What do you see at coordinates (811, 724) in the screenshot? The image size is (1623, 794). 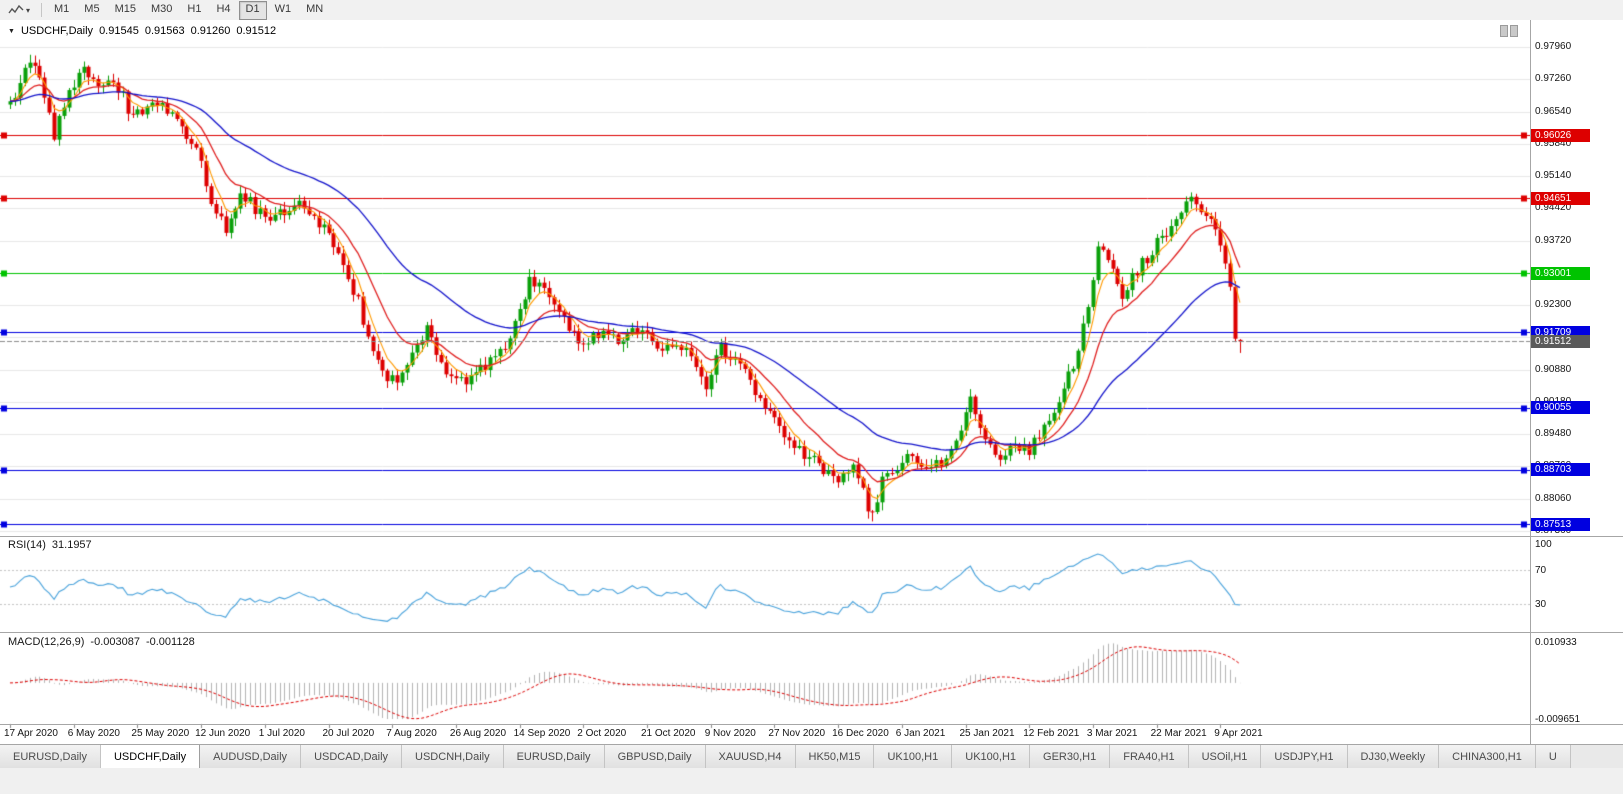 I see `date-axis-divider` at bounding box center [811, 724].